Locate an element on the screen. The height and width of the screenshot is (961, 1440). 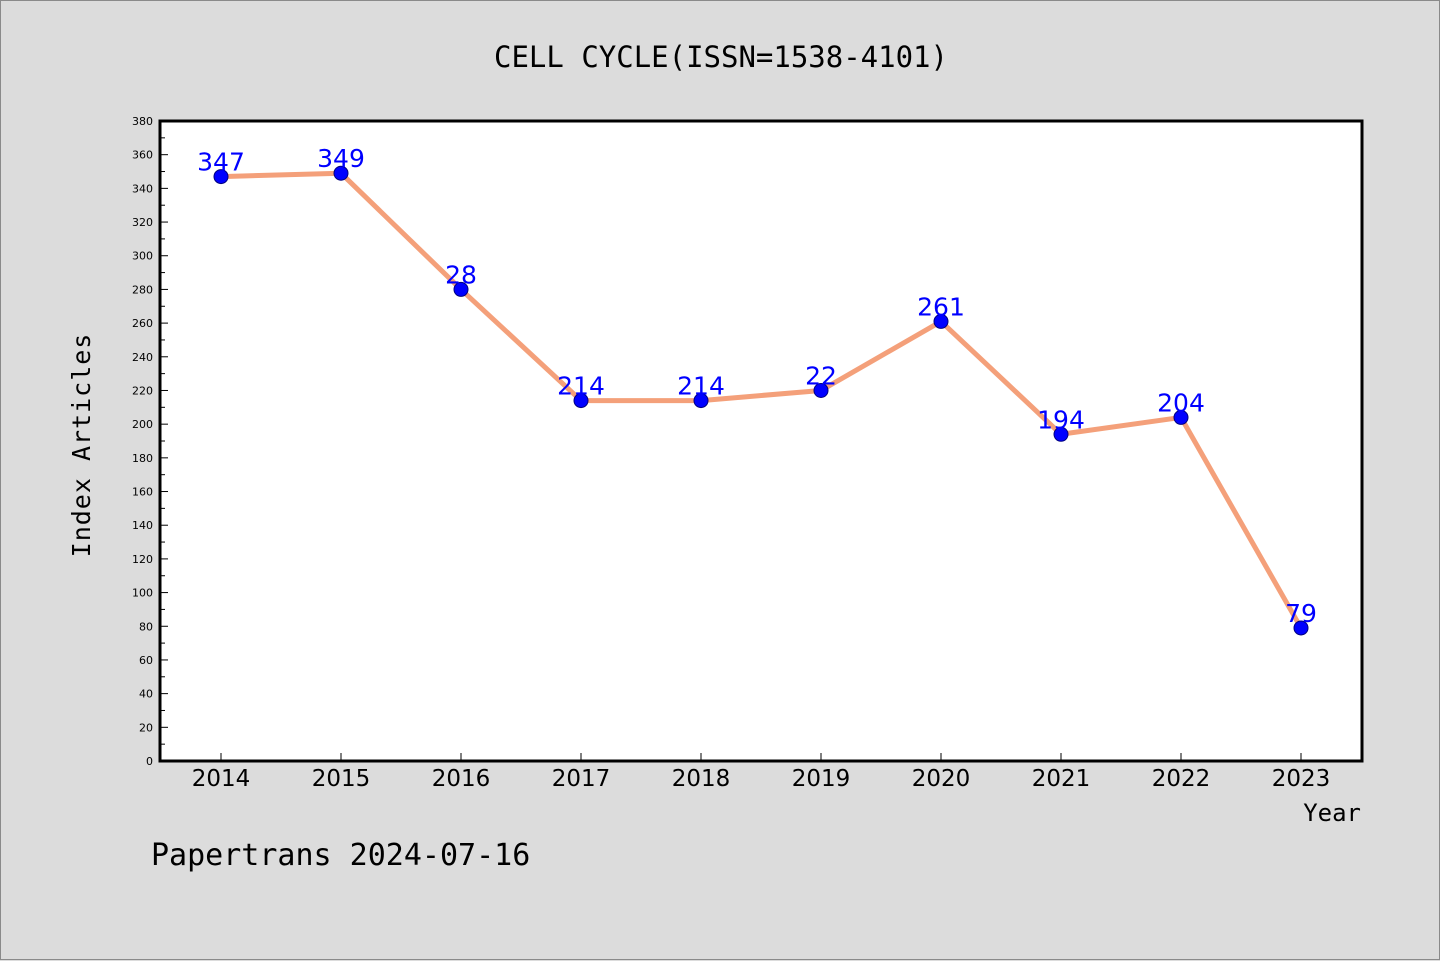
y-tick-label: 120 is located at coordinates (142, 559).